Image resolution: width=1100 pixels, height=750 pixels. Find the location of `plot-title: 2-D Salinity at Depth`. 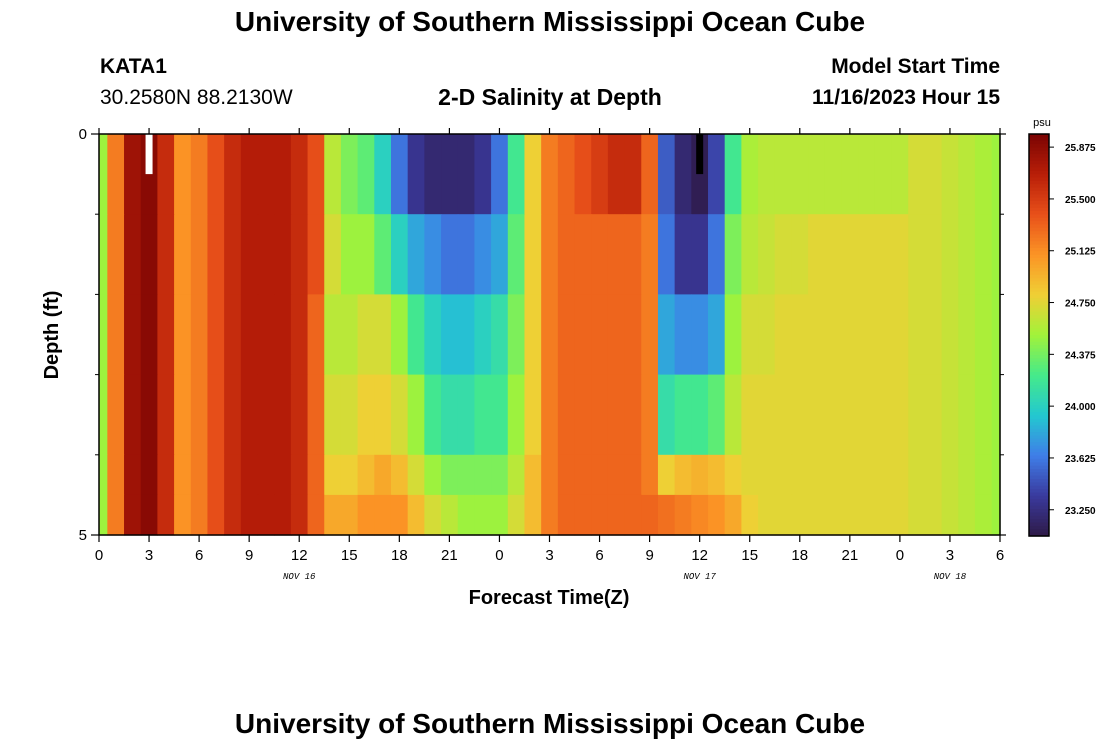

plot-title: 2-D Salinity at Depth is located at coordinates (550, 97).